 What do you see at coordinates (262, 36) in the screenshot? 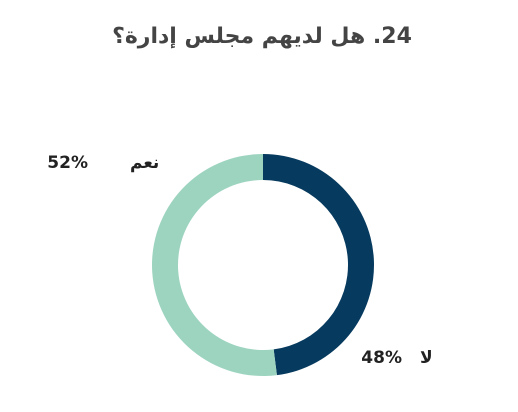
I see `chart-title: 24. هل لديهم مجلس إدارة؟` at bounding box center [262, 36].